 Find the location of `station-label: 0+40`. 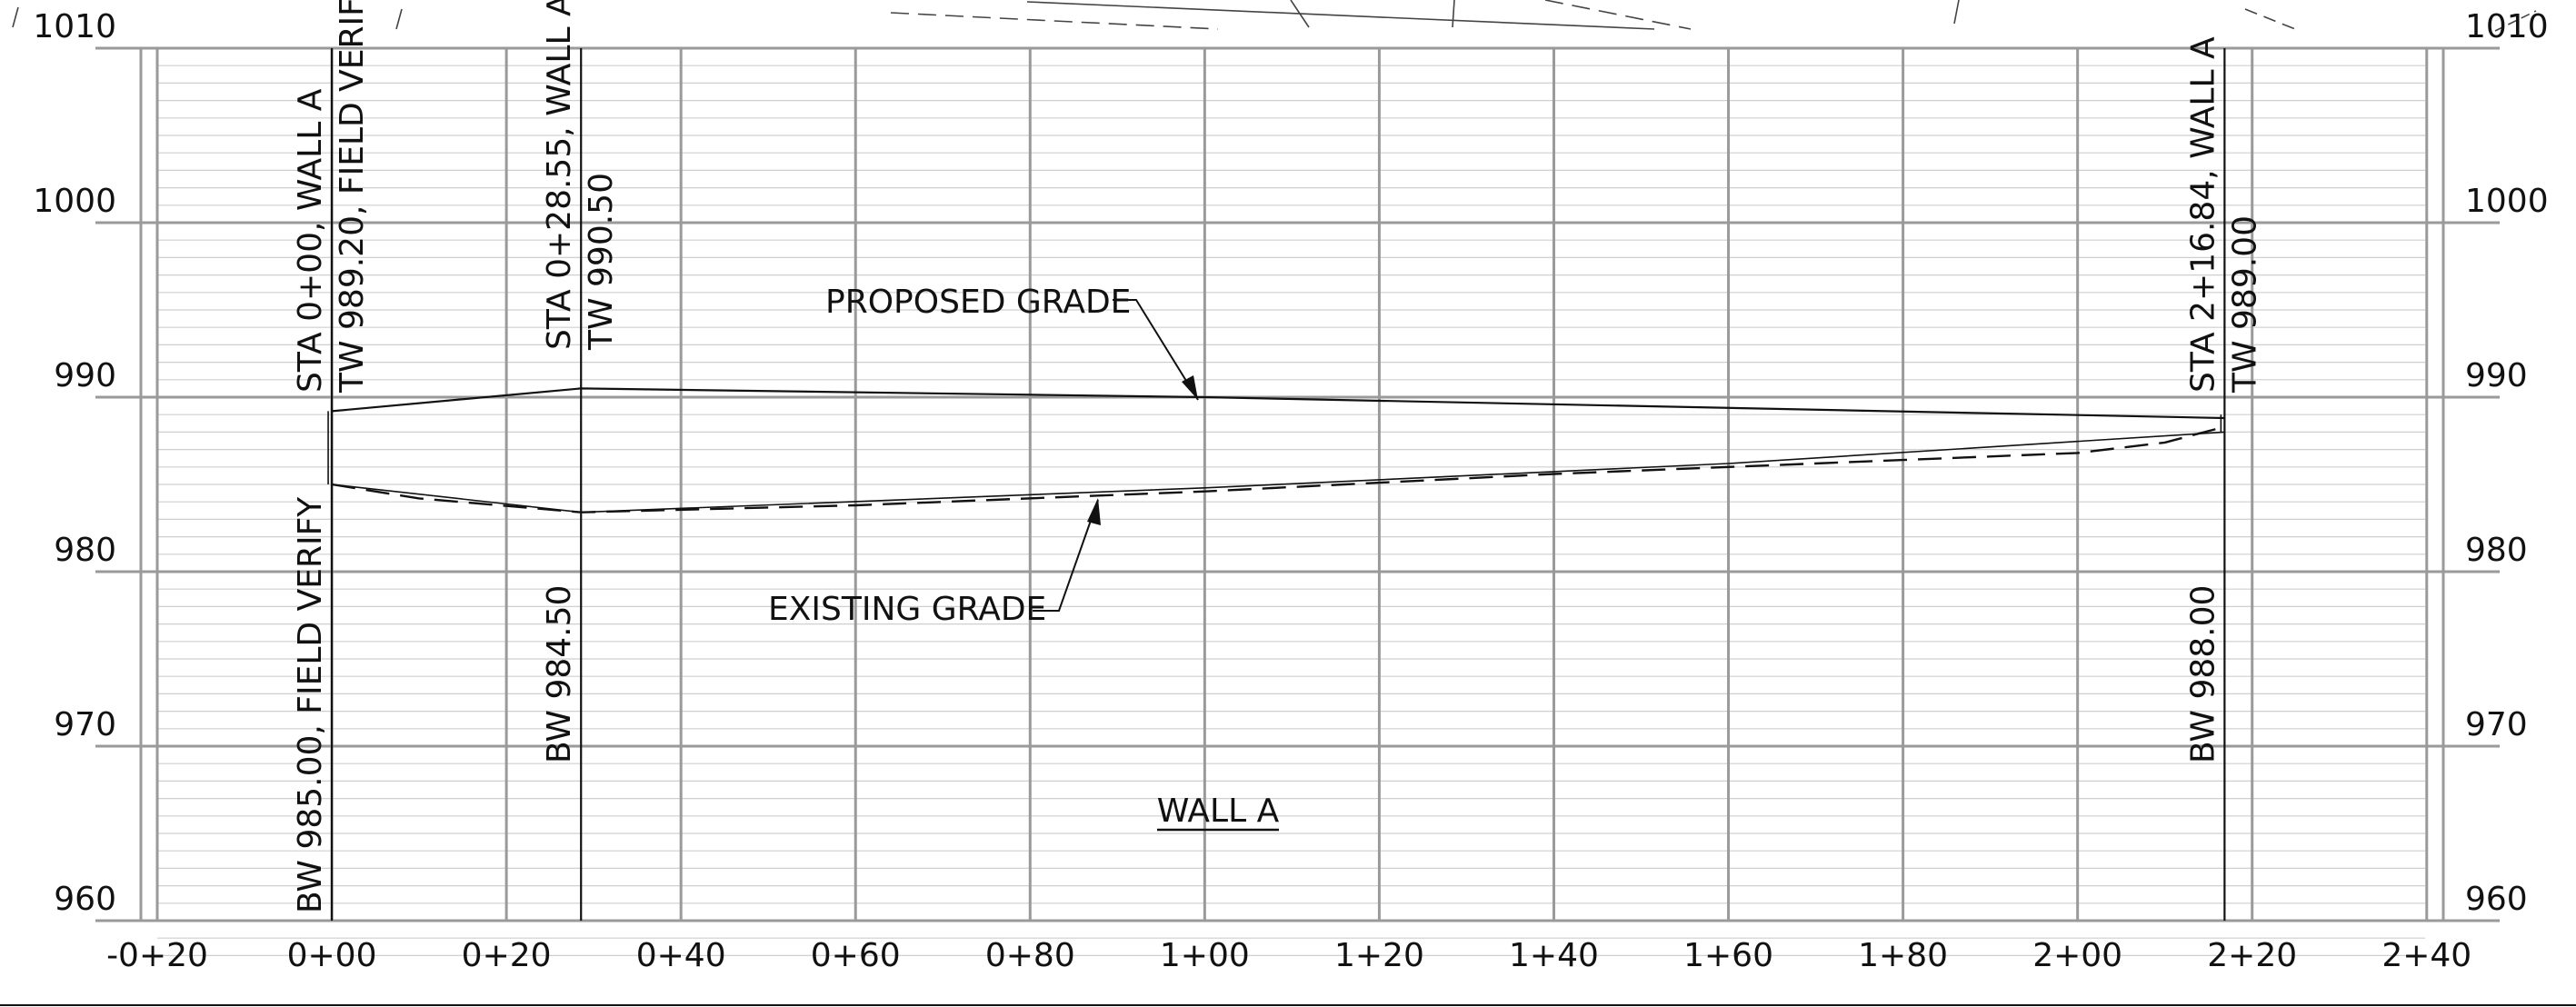

station-label: 0+40 is located at coordinates (681, 956).